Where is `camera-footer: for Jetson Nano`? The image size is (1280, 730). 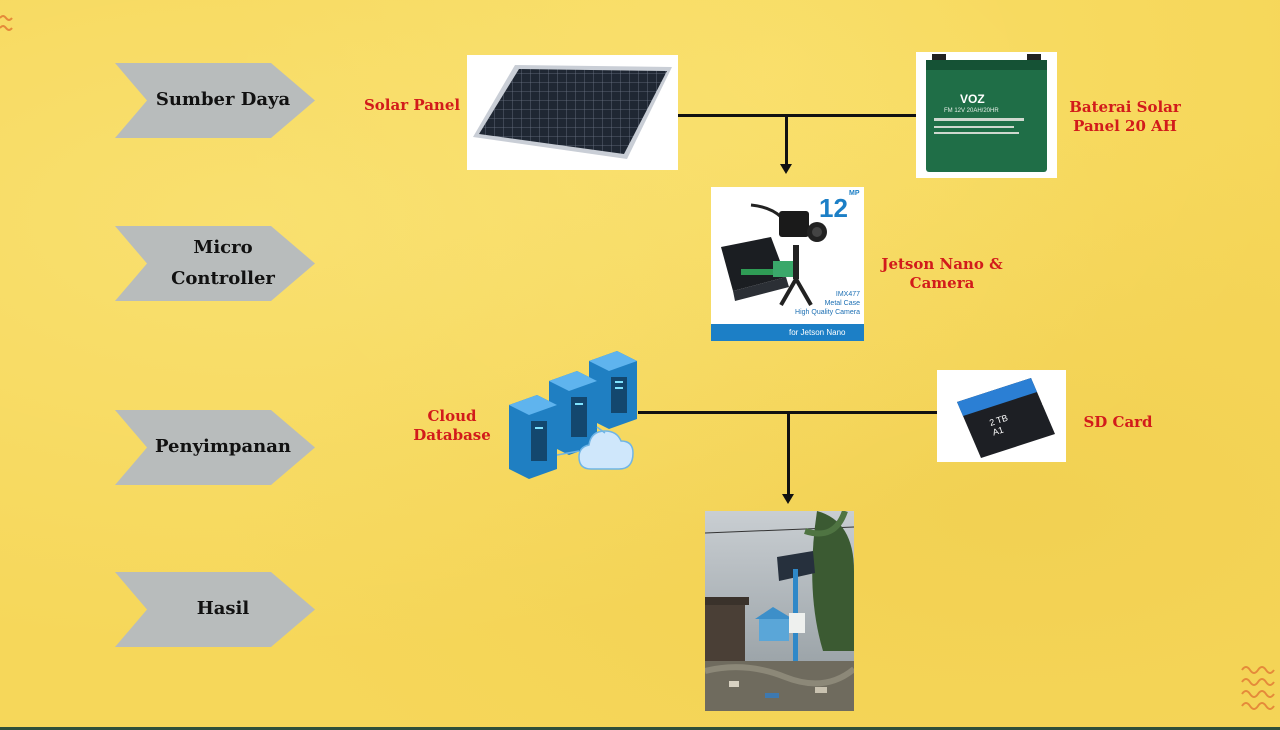 camera-footer: for Jetson Nano is located at coordinates (787, 332).